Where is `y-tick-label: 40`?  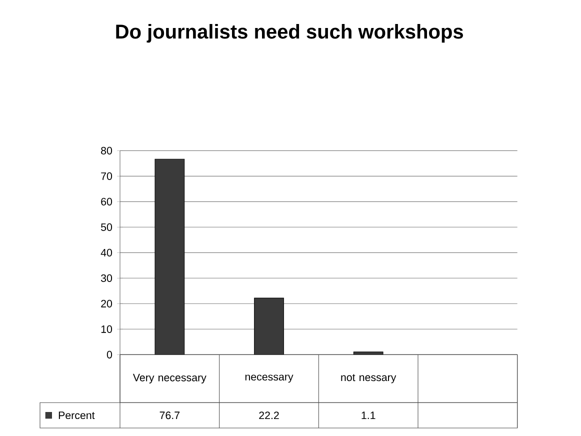
y-tick-label: 40 is located at coordinates (106, 252).